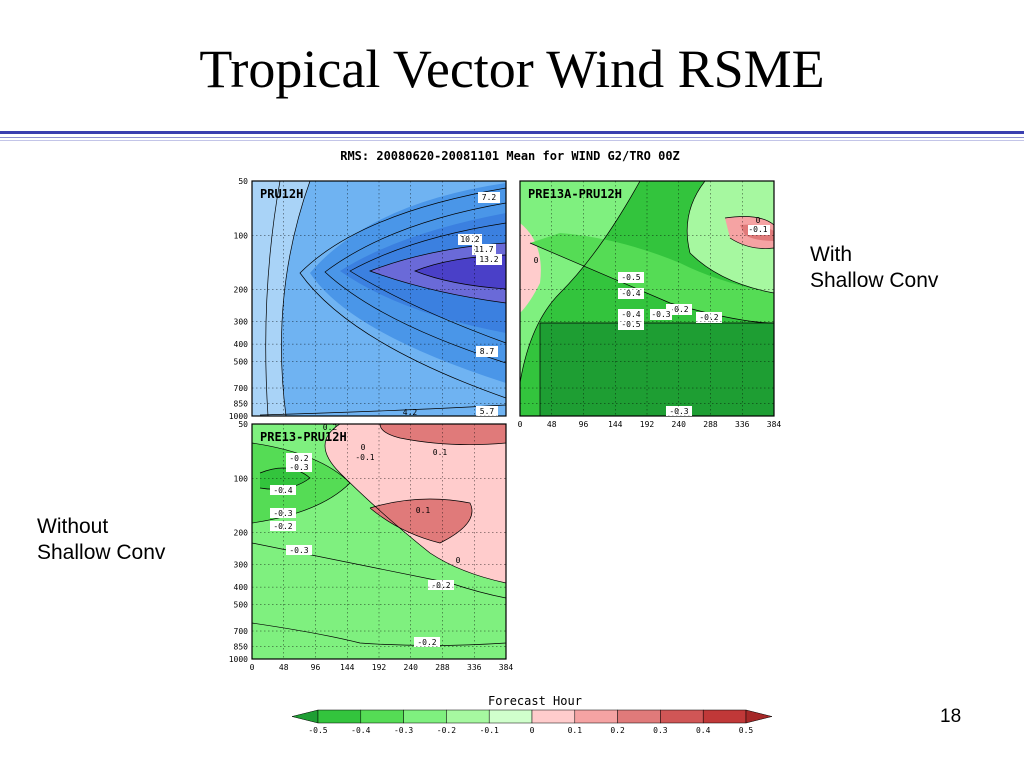  I want to click on pre13a-label-1: -0.1, so click(757, 229).